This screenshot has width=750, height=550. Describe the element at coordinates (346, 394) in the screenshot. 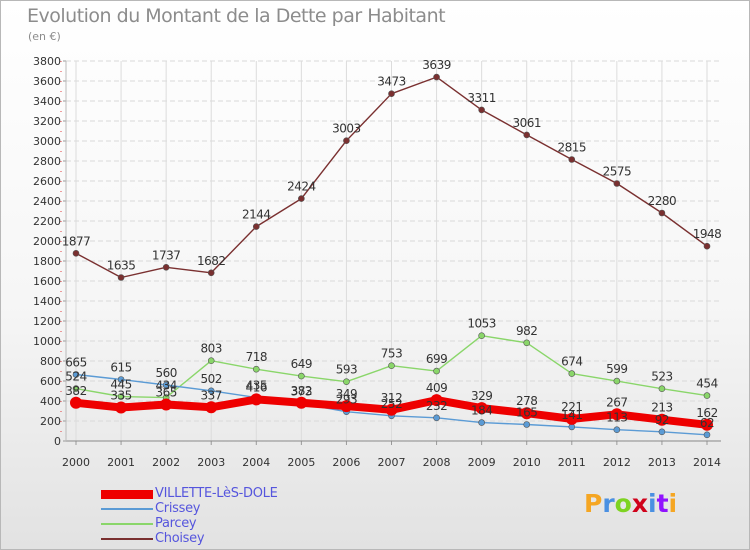

I see `data-label-villette-l-s-dole: 349` at that location.